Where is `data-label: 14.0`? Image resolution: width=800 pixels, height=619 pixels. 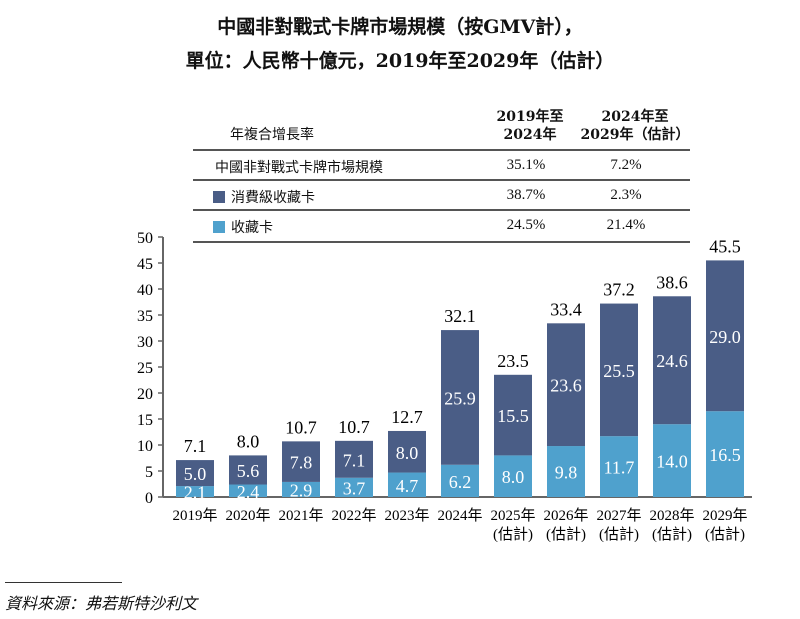
data-label: 14.0 is located at coordinates (672, 462).